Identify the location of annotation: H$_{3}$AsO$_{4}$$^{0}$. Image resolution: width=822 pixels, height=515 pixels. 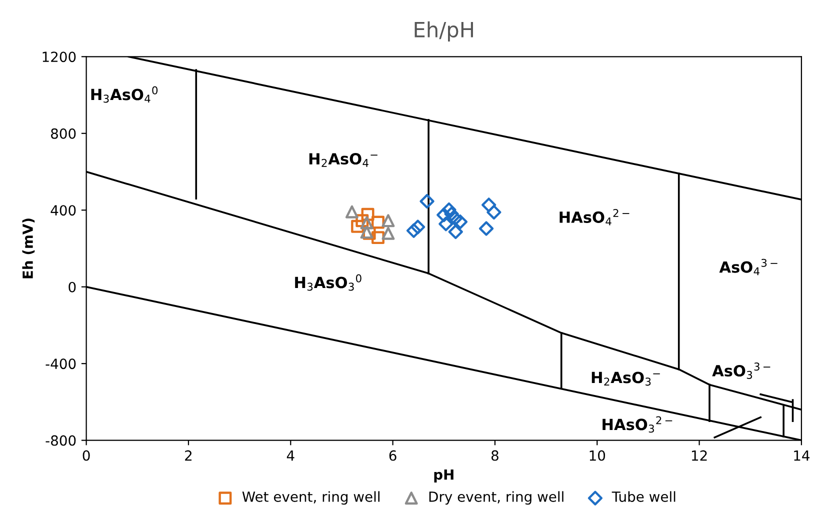
(124, 94).